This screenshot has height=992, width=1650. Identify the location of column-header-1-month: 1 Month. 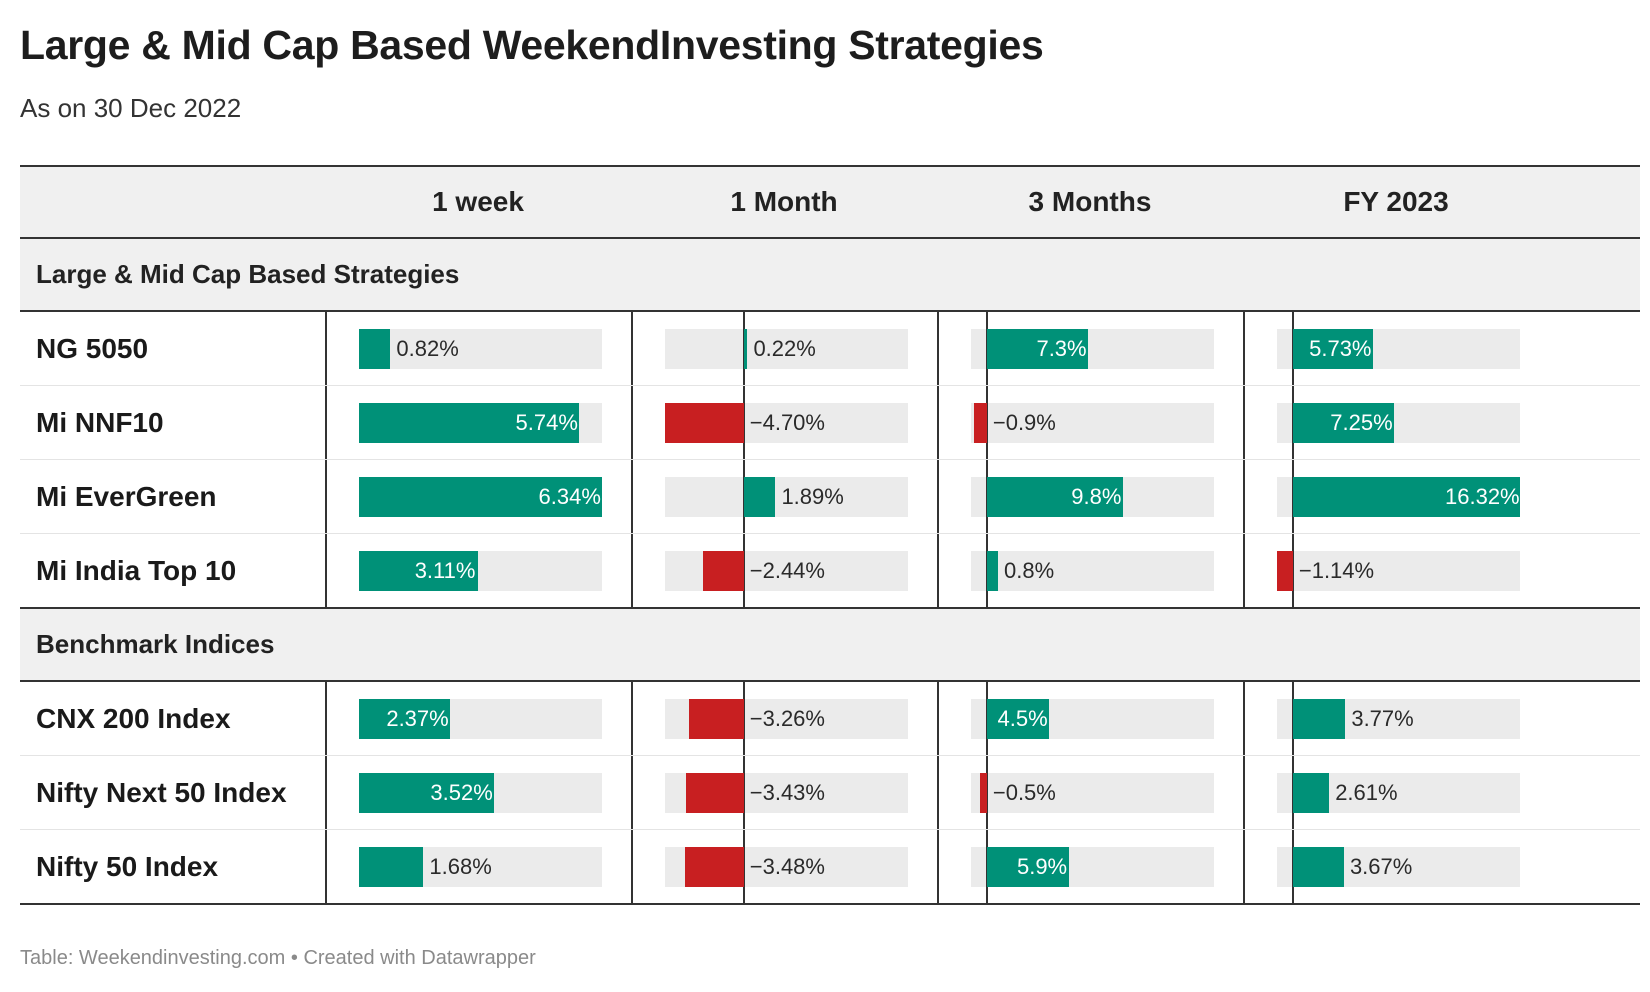
(784, 201).